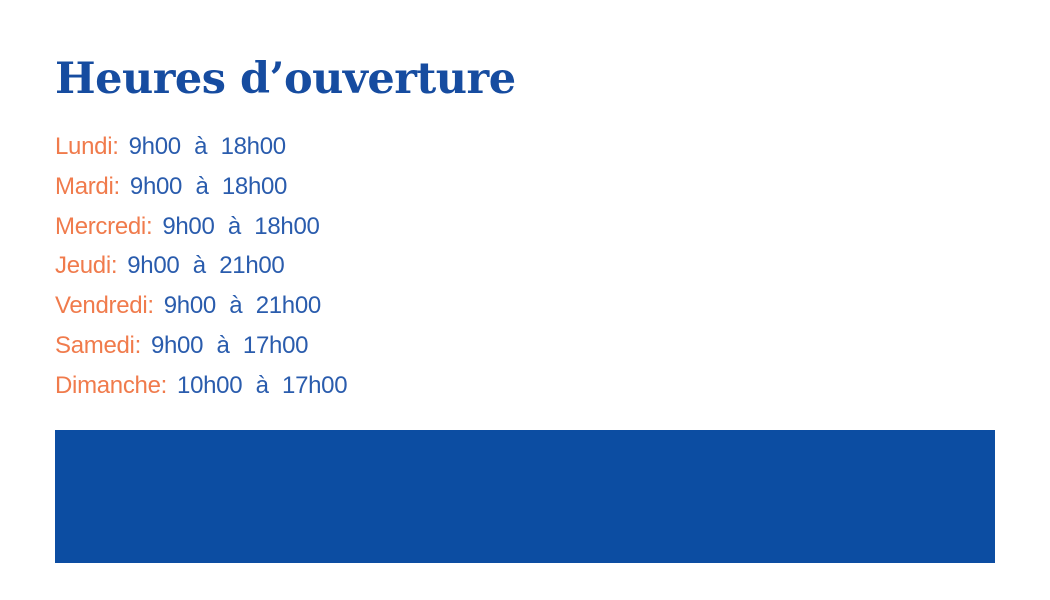 This screenshot has width=1050, height=600. What do you see at coordinates (262, 385) in the screenshot?
I see `time-value: 10h00 à 17h00` at bounding box center [262, 385].